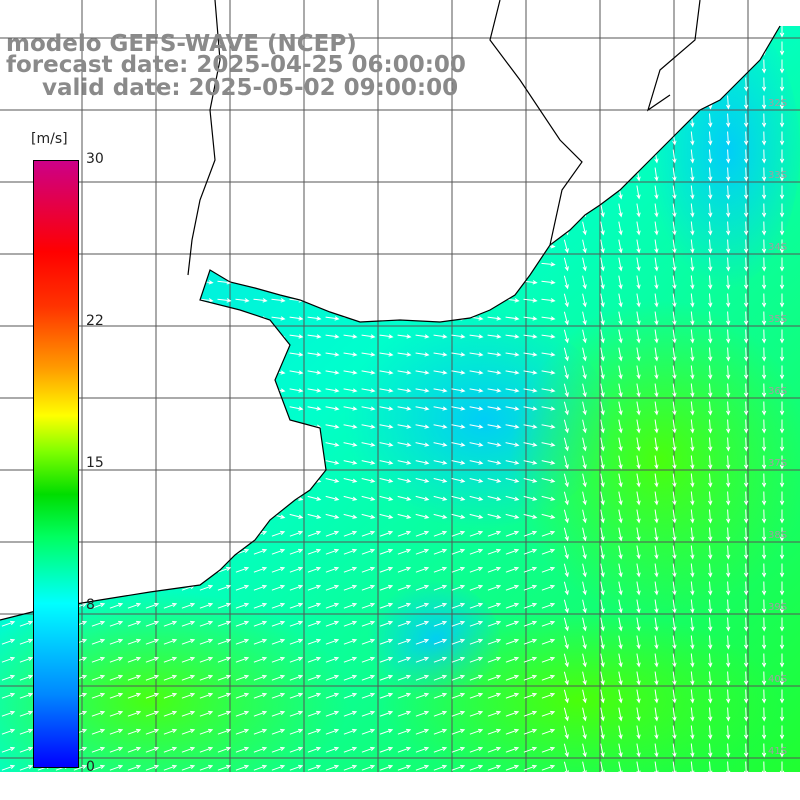 The width and height of the screenshot is (800, 800). What do you see at coordinates (90, 767) in the screenshot?
I see `colorbar-tick-label: 0` at bounding box center [90, 767].